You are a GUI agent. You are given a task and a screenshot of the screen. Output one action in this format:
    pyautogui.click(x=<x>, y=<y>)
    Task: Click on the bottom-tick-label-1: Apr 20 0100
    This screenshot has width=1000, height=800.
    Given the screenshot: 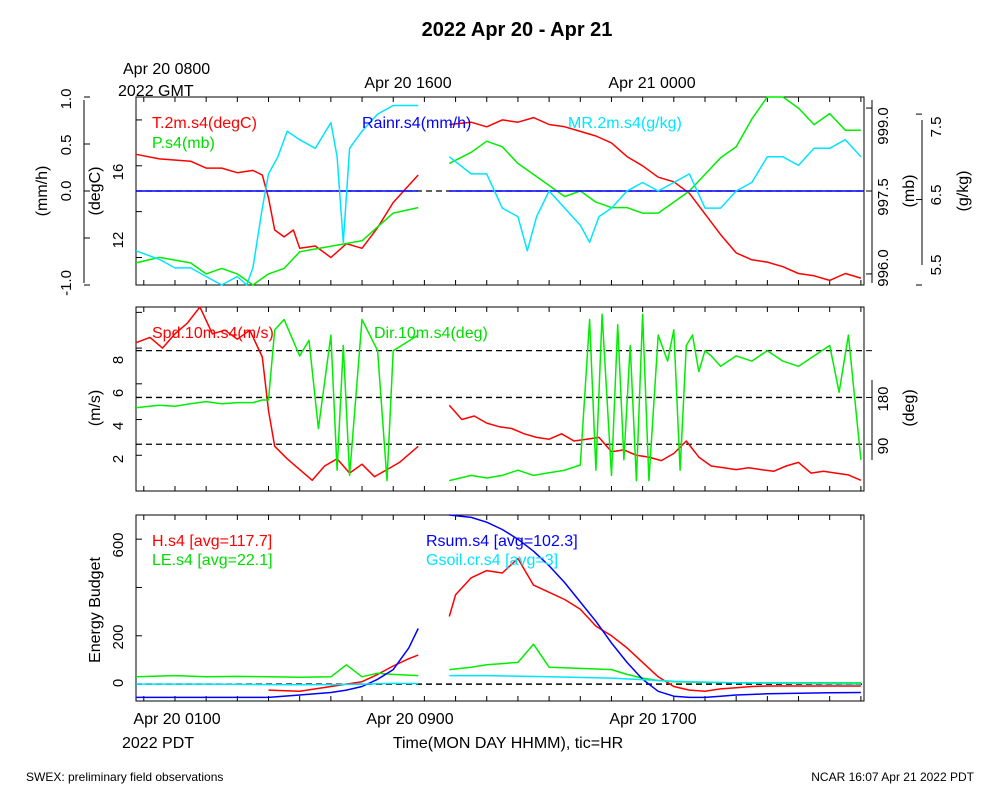 What is the action you would take?
    pyautogui.click(x=176, y=719)
    